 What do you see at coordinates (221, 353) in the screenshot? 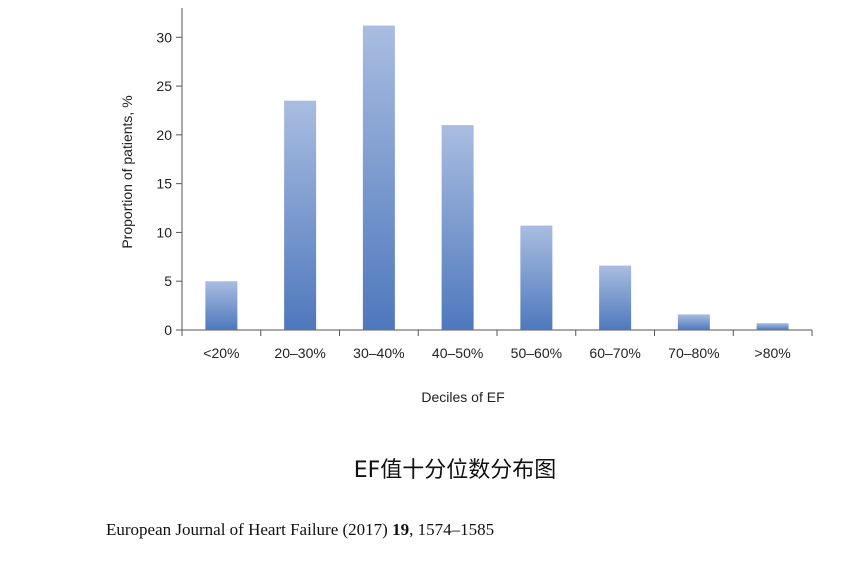
I see `x-tick-label: <20%` at bounding box center [221, 353].